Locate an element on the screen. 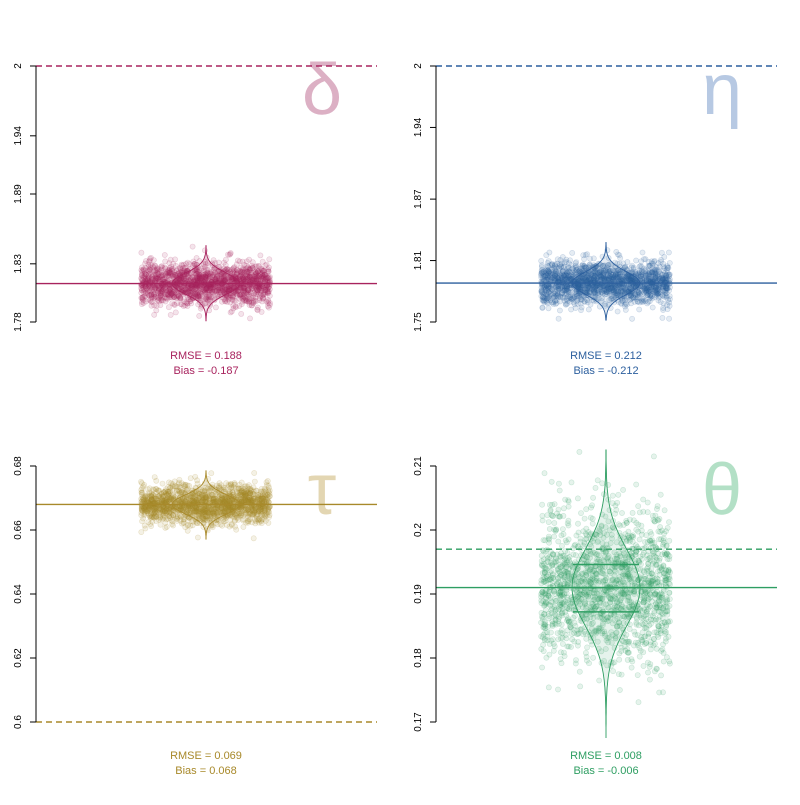  y-tick-label: 1.75 is located at coordinates (418, 322).